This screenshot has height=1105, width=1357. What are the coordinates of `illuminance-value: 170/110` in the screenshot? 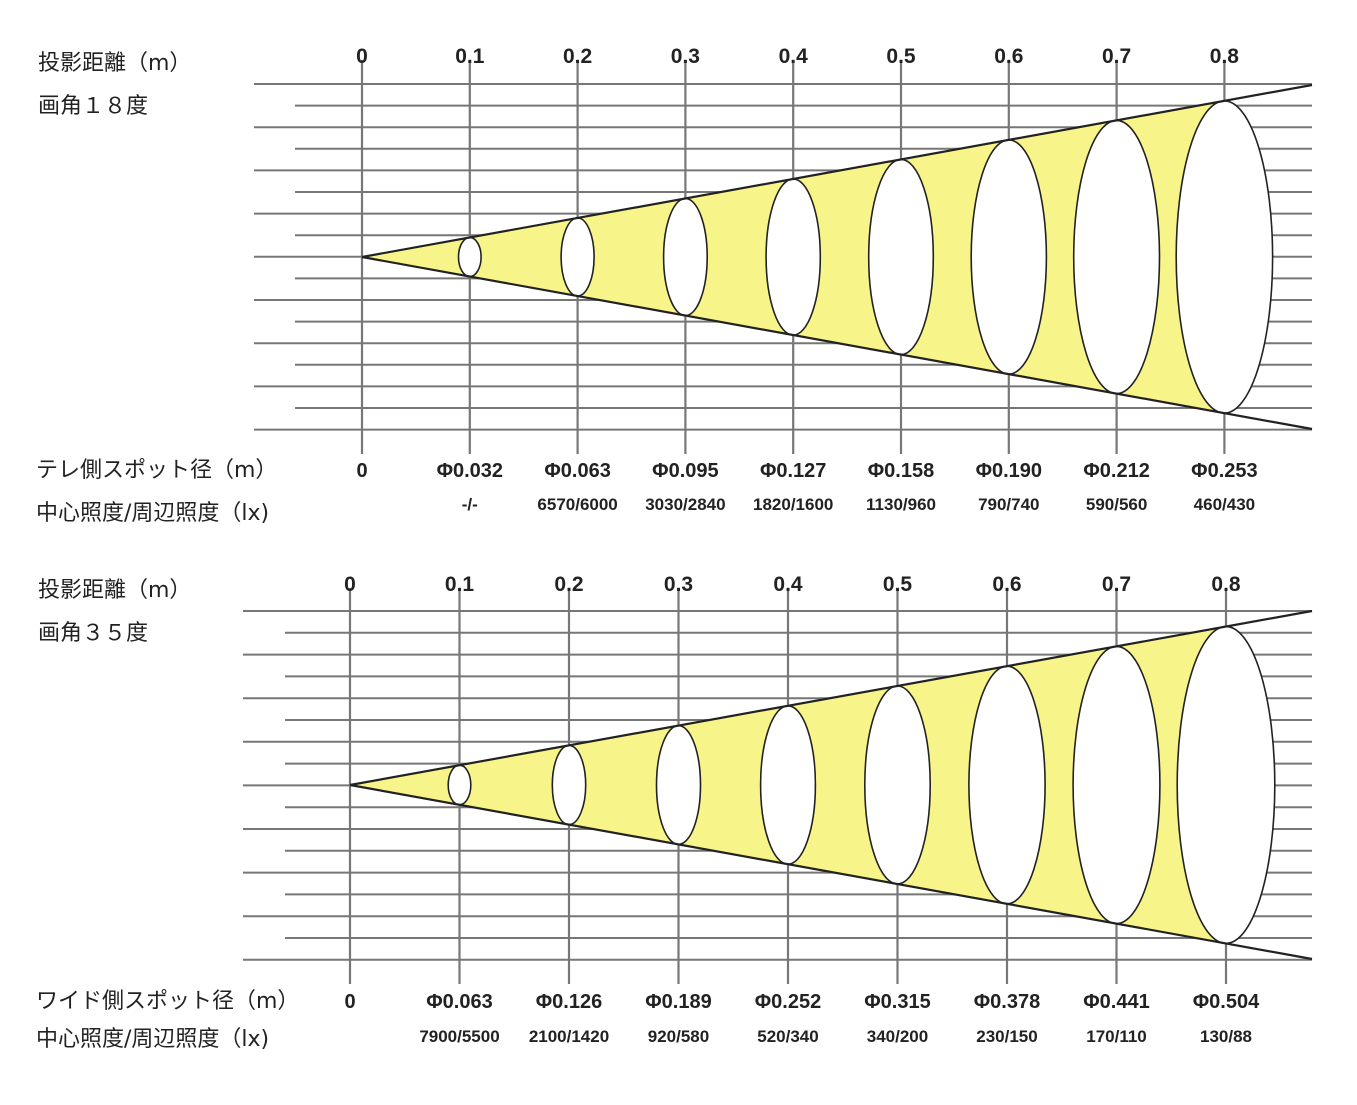 It's located at (1116, 1036).